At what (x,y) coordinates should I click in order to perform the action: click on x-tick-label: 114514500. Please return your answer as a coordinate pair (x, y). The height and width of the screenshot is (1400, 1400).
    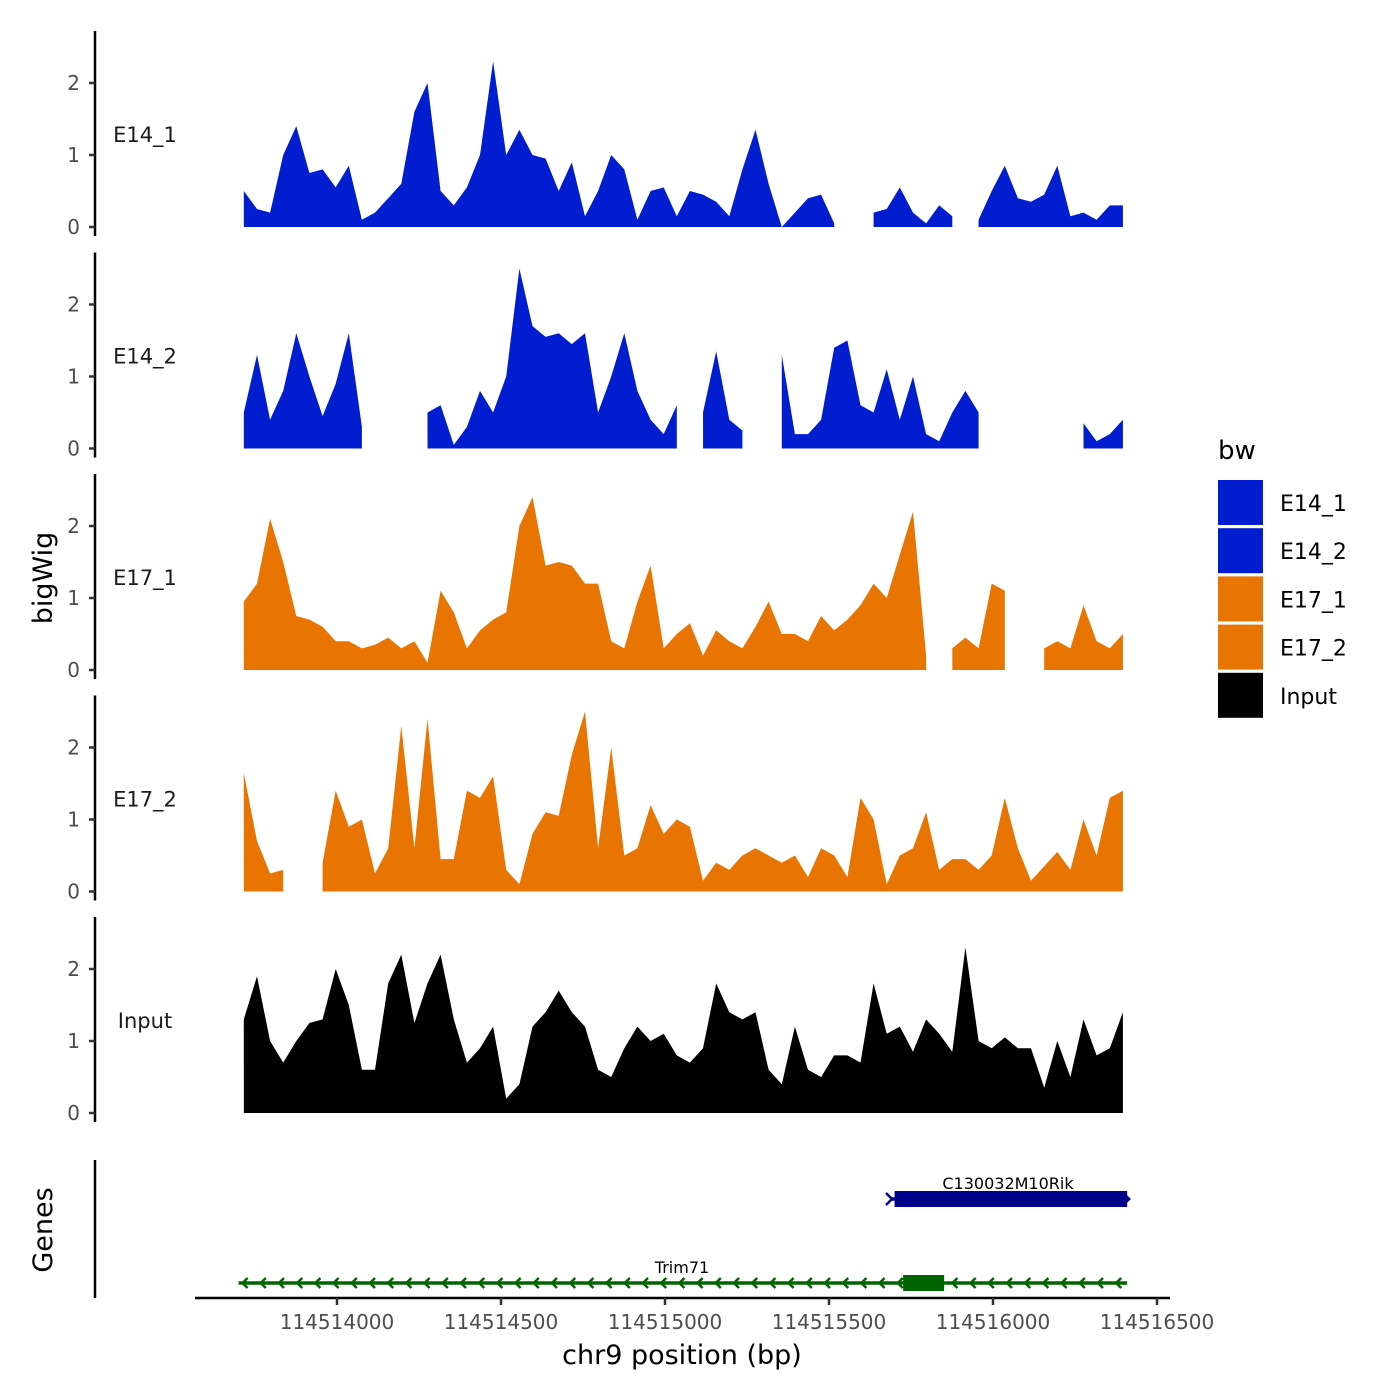
    Looking at the image, I should click on (501, 1322).